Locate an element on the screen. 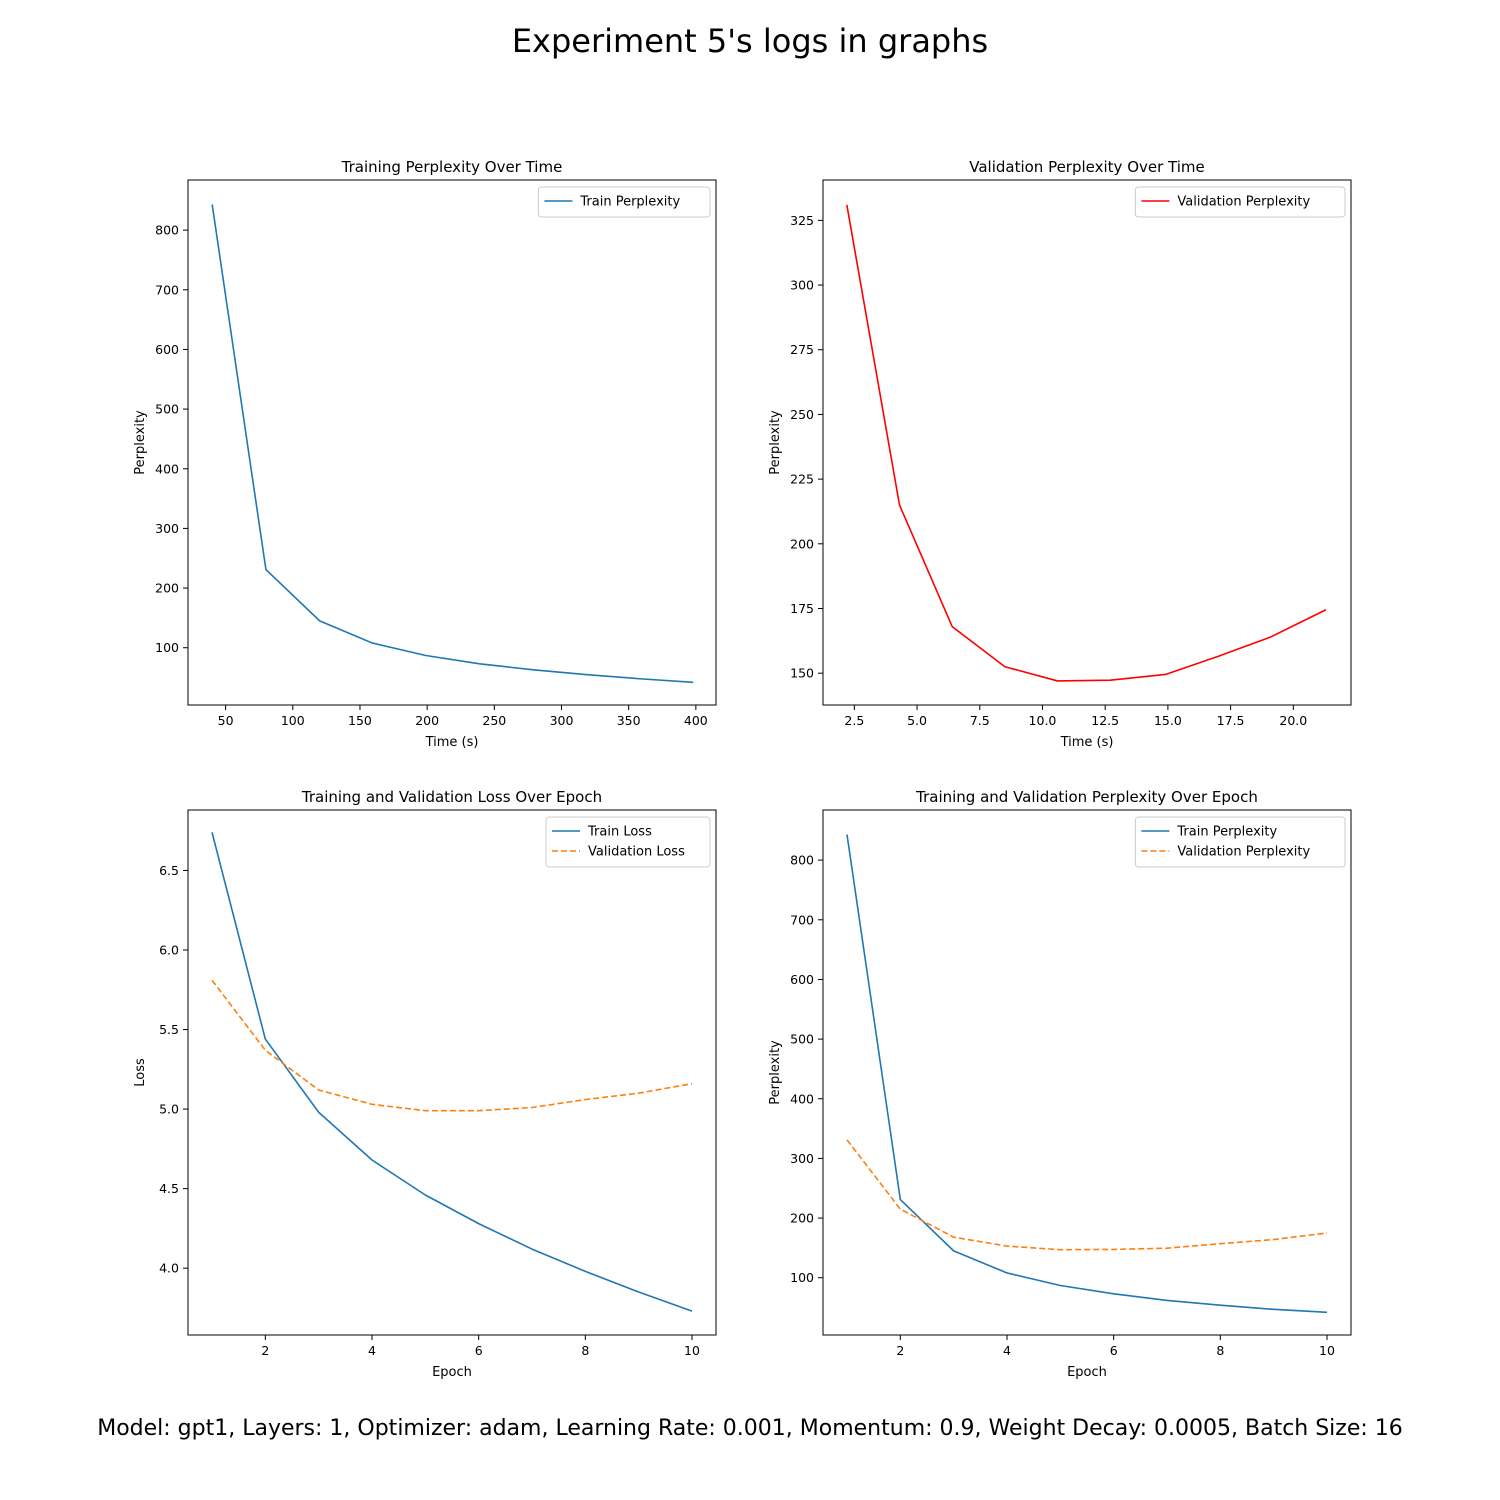 The height and width of the screenshot is (1500, 1500). x-tick-label: 15.0 is located at coordinates (1168, 720).